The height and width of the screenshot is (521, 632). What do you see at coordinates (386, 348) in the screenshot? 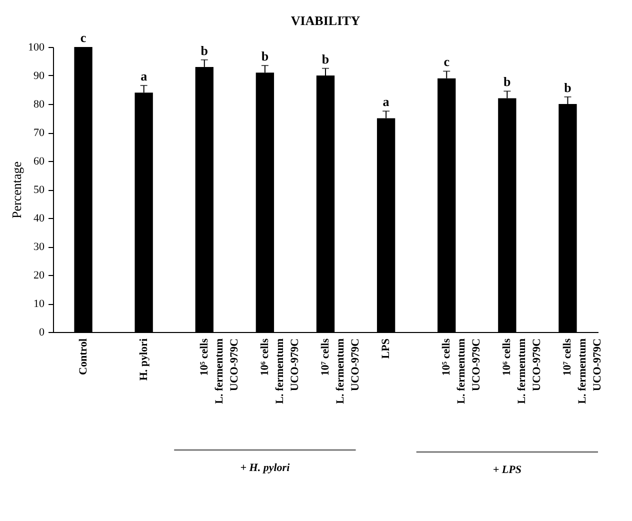
I see `x-tick-label: LPS` at bounding box center [386, 348].